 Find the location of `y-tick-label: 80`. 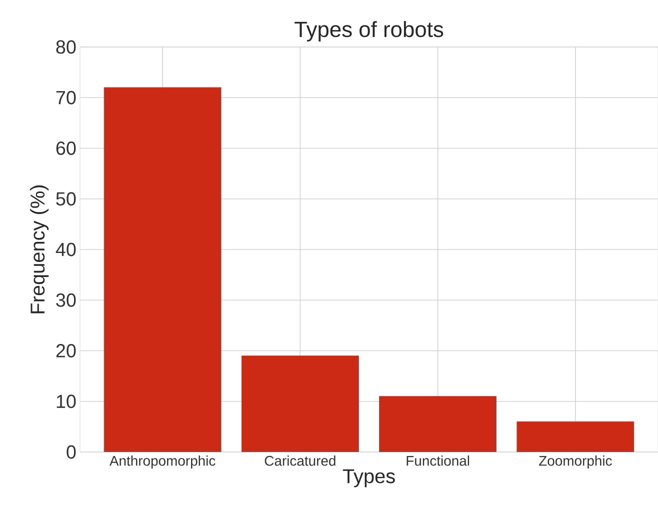

y-tick-label: 80 is located at coordinates (66, 47).